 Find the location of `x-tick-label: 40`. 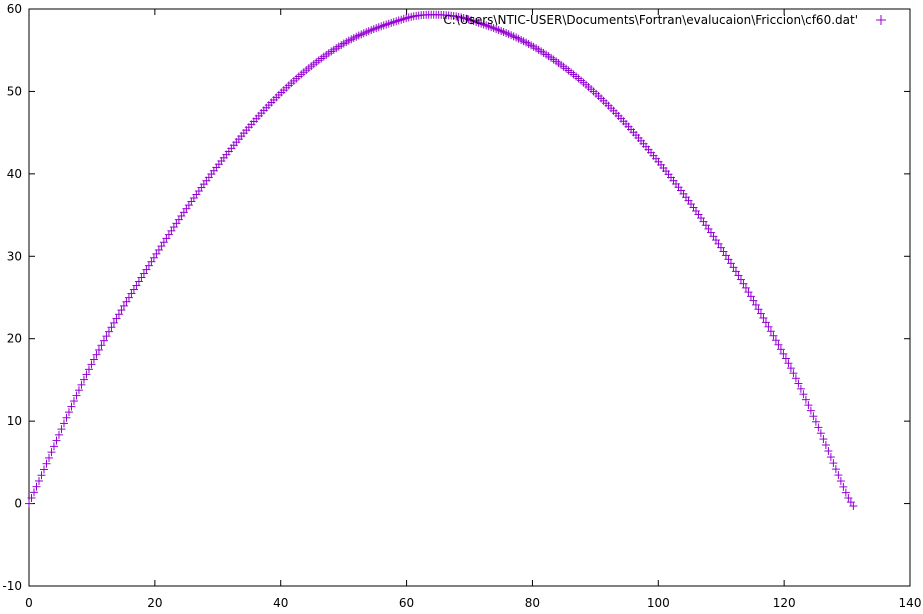

x-tick-label: 40 is located at coordinates (280, 603).